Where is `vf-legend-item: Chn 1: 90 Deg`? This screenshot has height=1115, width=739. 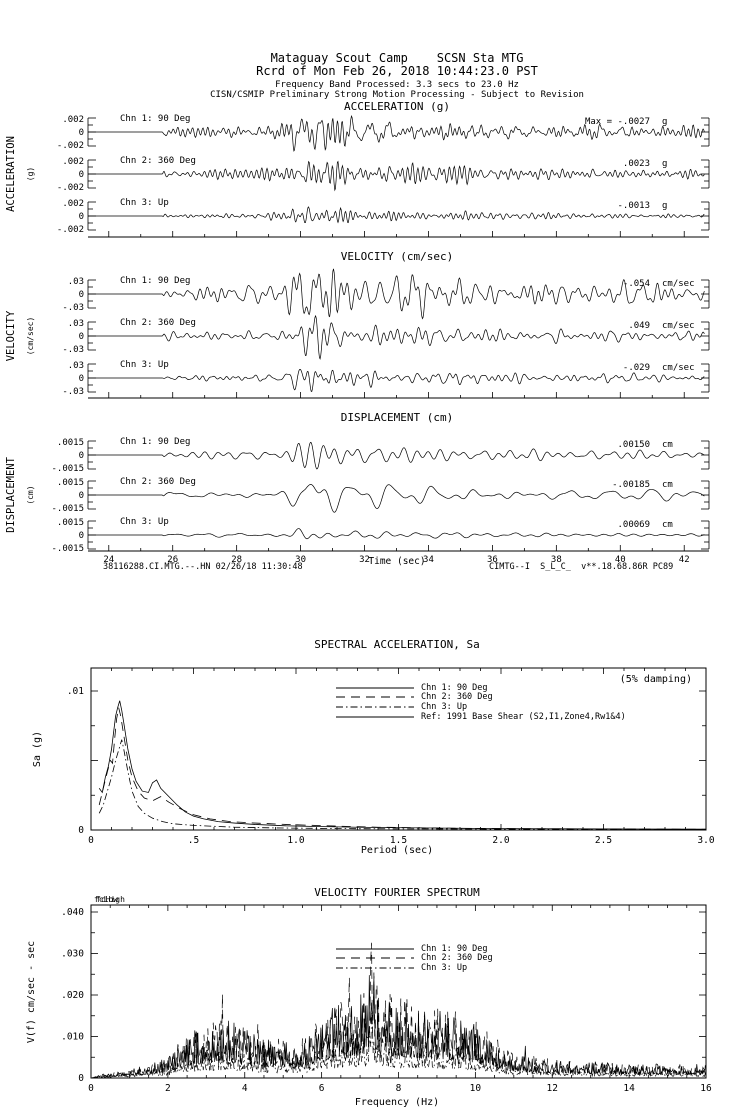
vf-legend-item: Chn 1: 90 Deg is located at coordinates (414, 949).